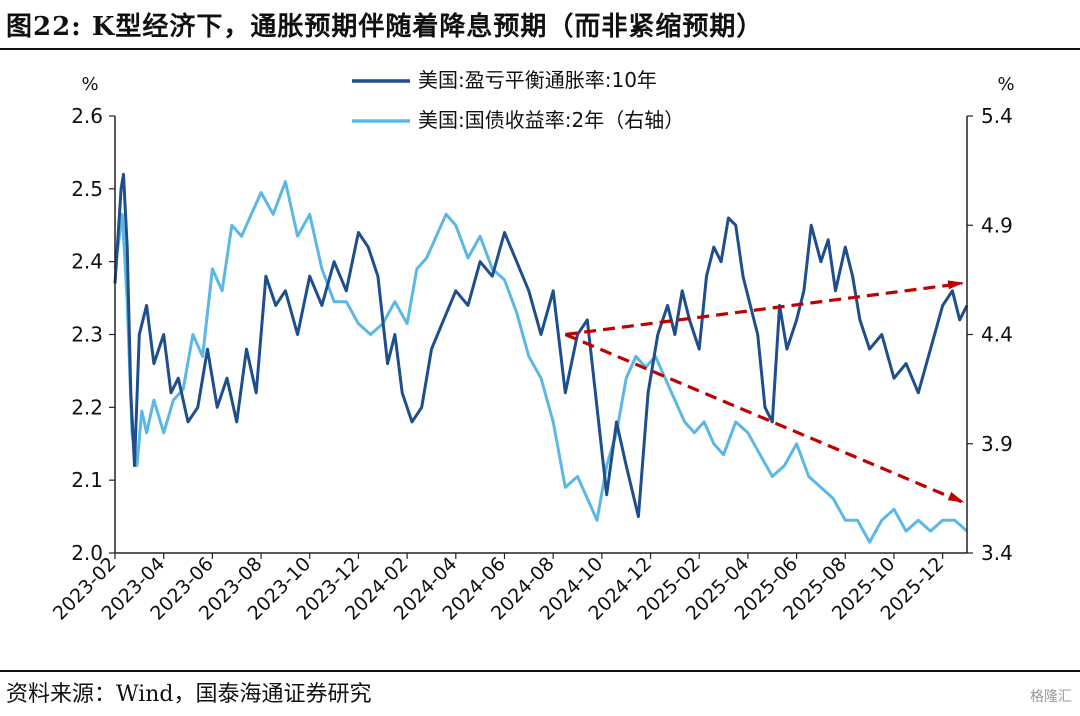 This screenshot has width=1080, height=716. What do you see at coordinates (1005, 84) in the screenshot?
I see `right-axis-unit: %` at bounding box center [1005, 84].